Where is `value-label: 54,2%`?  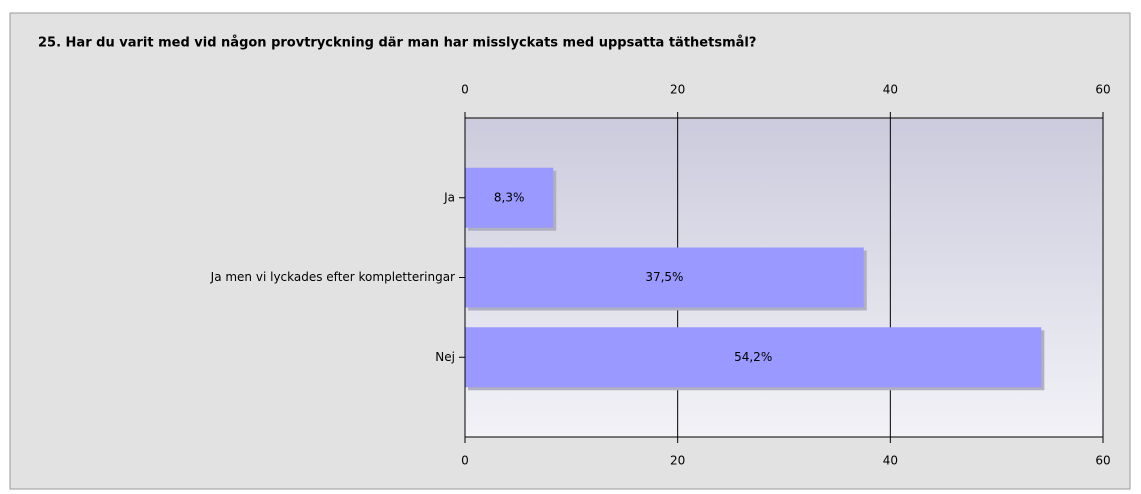 value-label: 54,2% is located at coordinates (753, 357).